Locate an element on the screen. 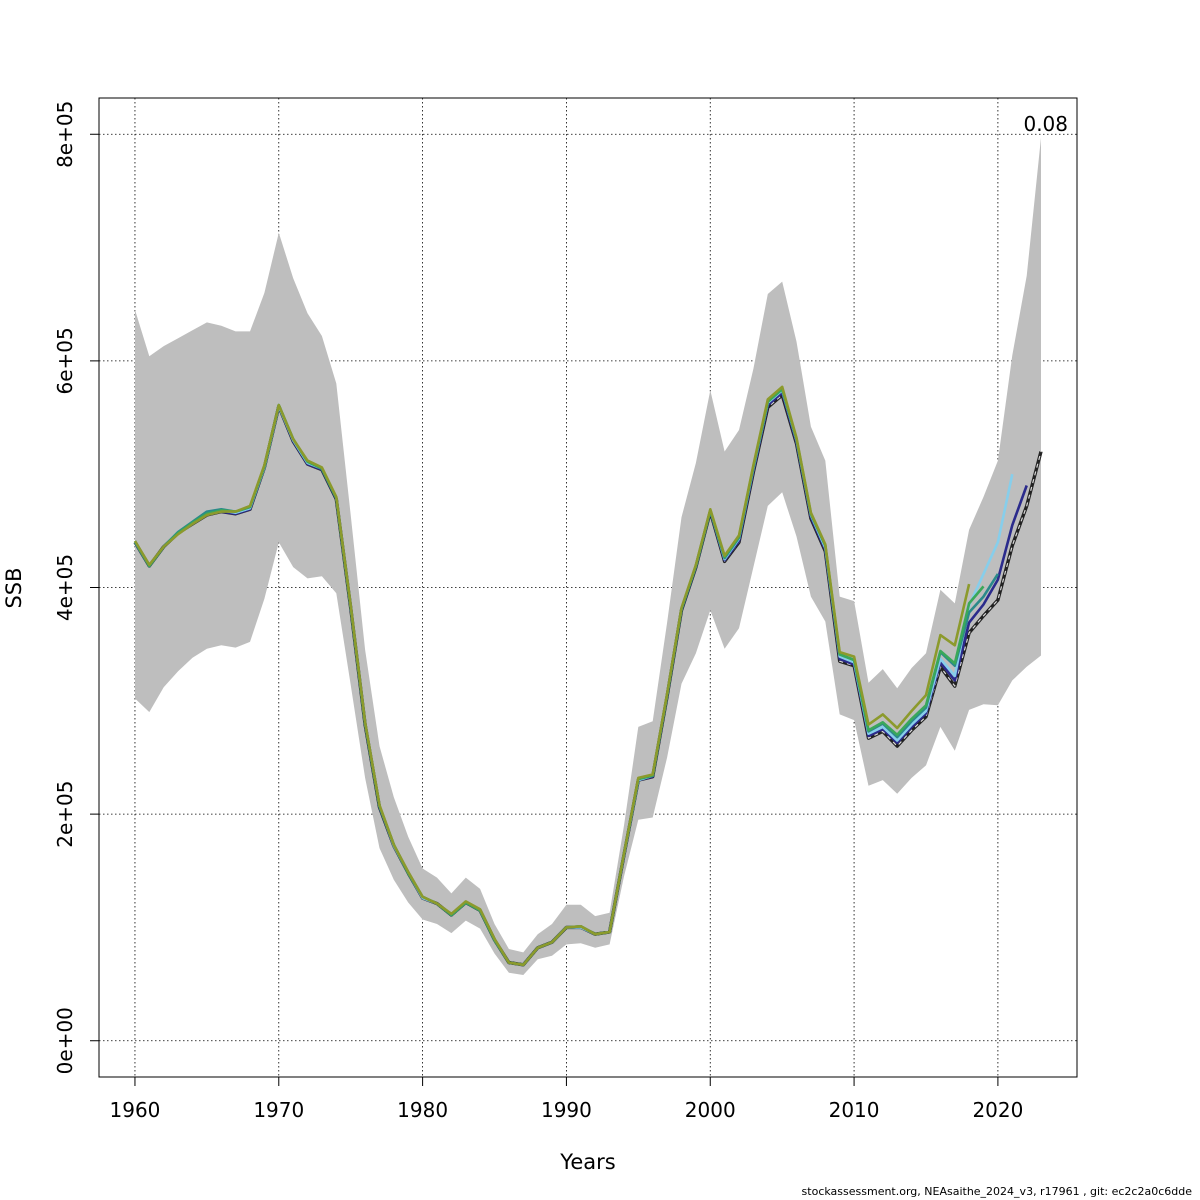 The image size is (1200, 1200). y-tick-label-4e+05: 4e+05 is located at coordinates (65, 587).